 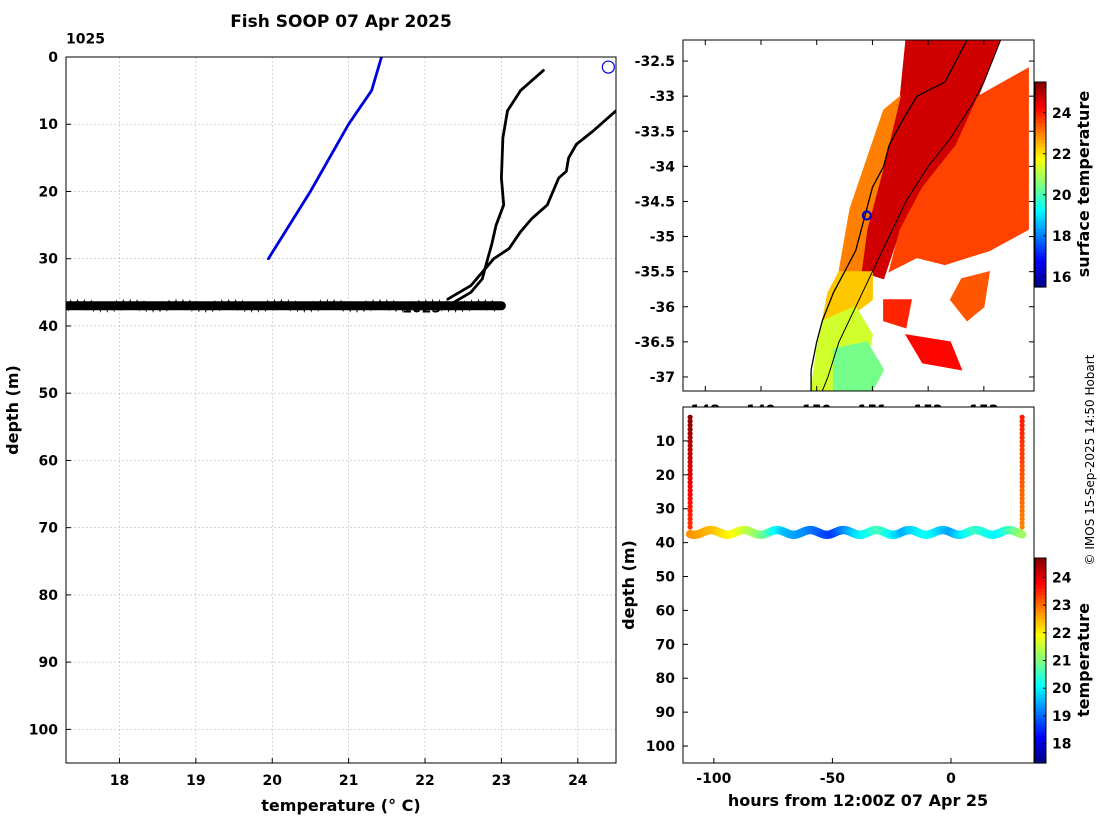 What do you see at coordinates (666, 578) in the screenshot?
I see `ts-y-tick-label: 50` at bounding box center [666, 578].